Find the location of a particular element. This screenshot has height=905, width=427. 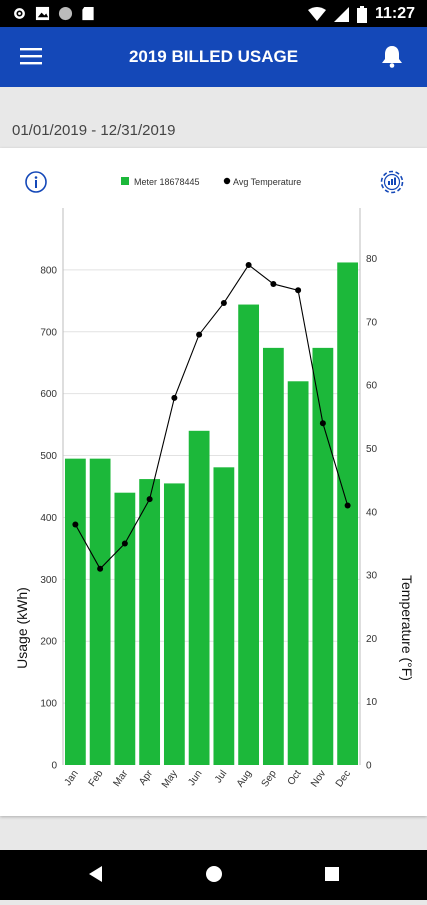

back-icon is located at coordinates (95, 874).